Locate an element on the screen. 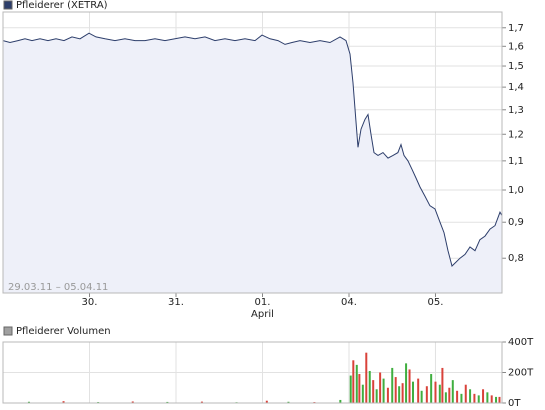  y-tick-label: 0,8 is located at coordinates (516, 258).